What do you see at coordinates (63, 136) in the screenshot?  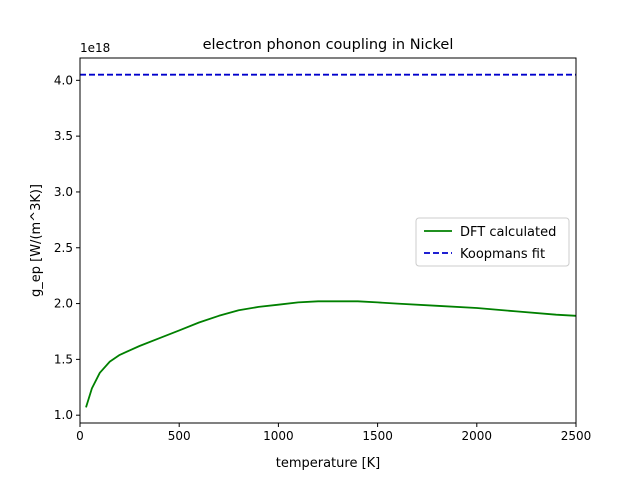 I see `y-tick-label: 3.5` at bounding box center [63, 136].